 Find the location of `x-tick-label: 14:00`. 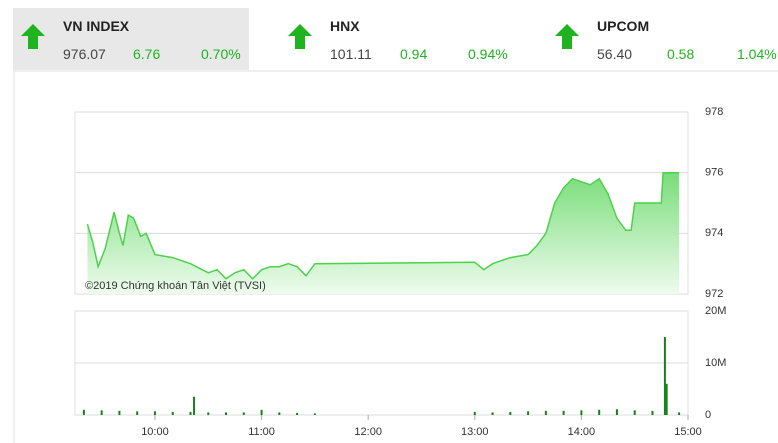

x-tick-label: 14:00 is located at coordinates (582, 432).